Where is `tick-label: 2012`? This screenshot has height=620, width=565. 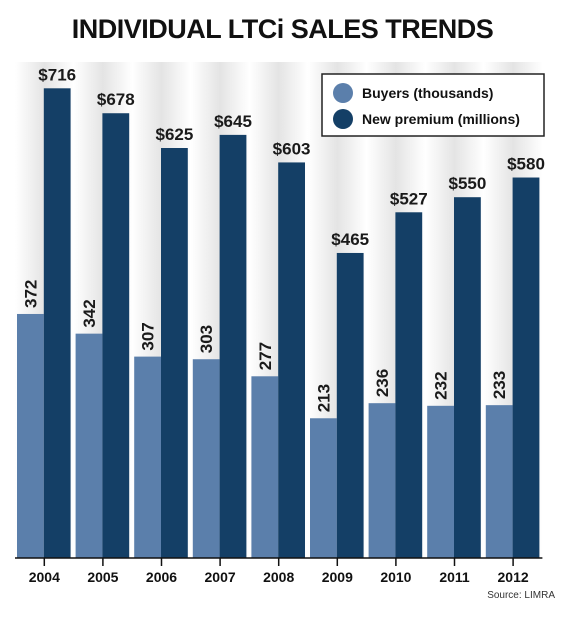
tick-label: 2012 is located at coordinates (513, 577).